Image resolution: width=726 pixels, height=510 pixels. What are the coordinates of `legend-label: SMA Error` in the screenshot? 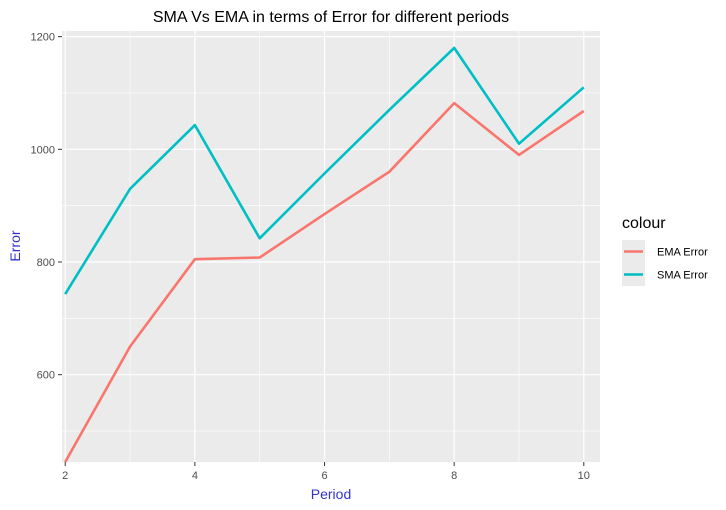 It's located at (682, 276).